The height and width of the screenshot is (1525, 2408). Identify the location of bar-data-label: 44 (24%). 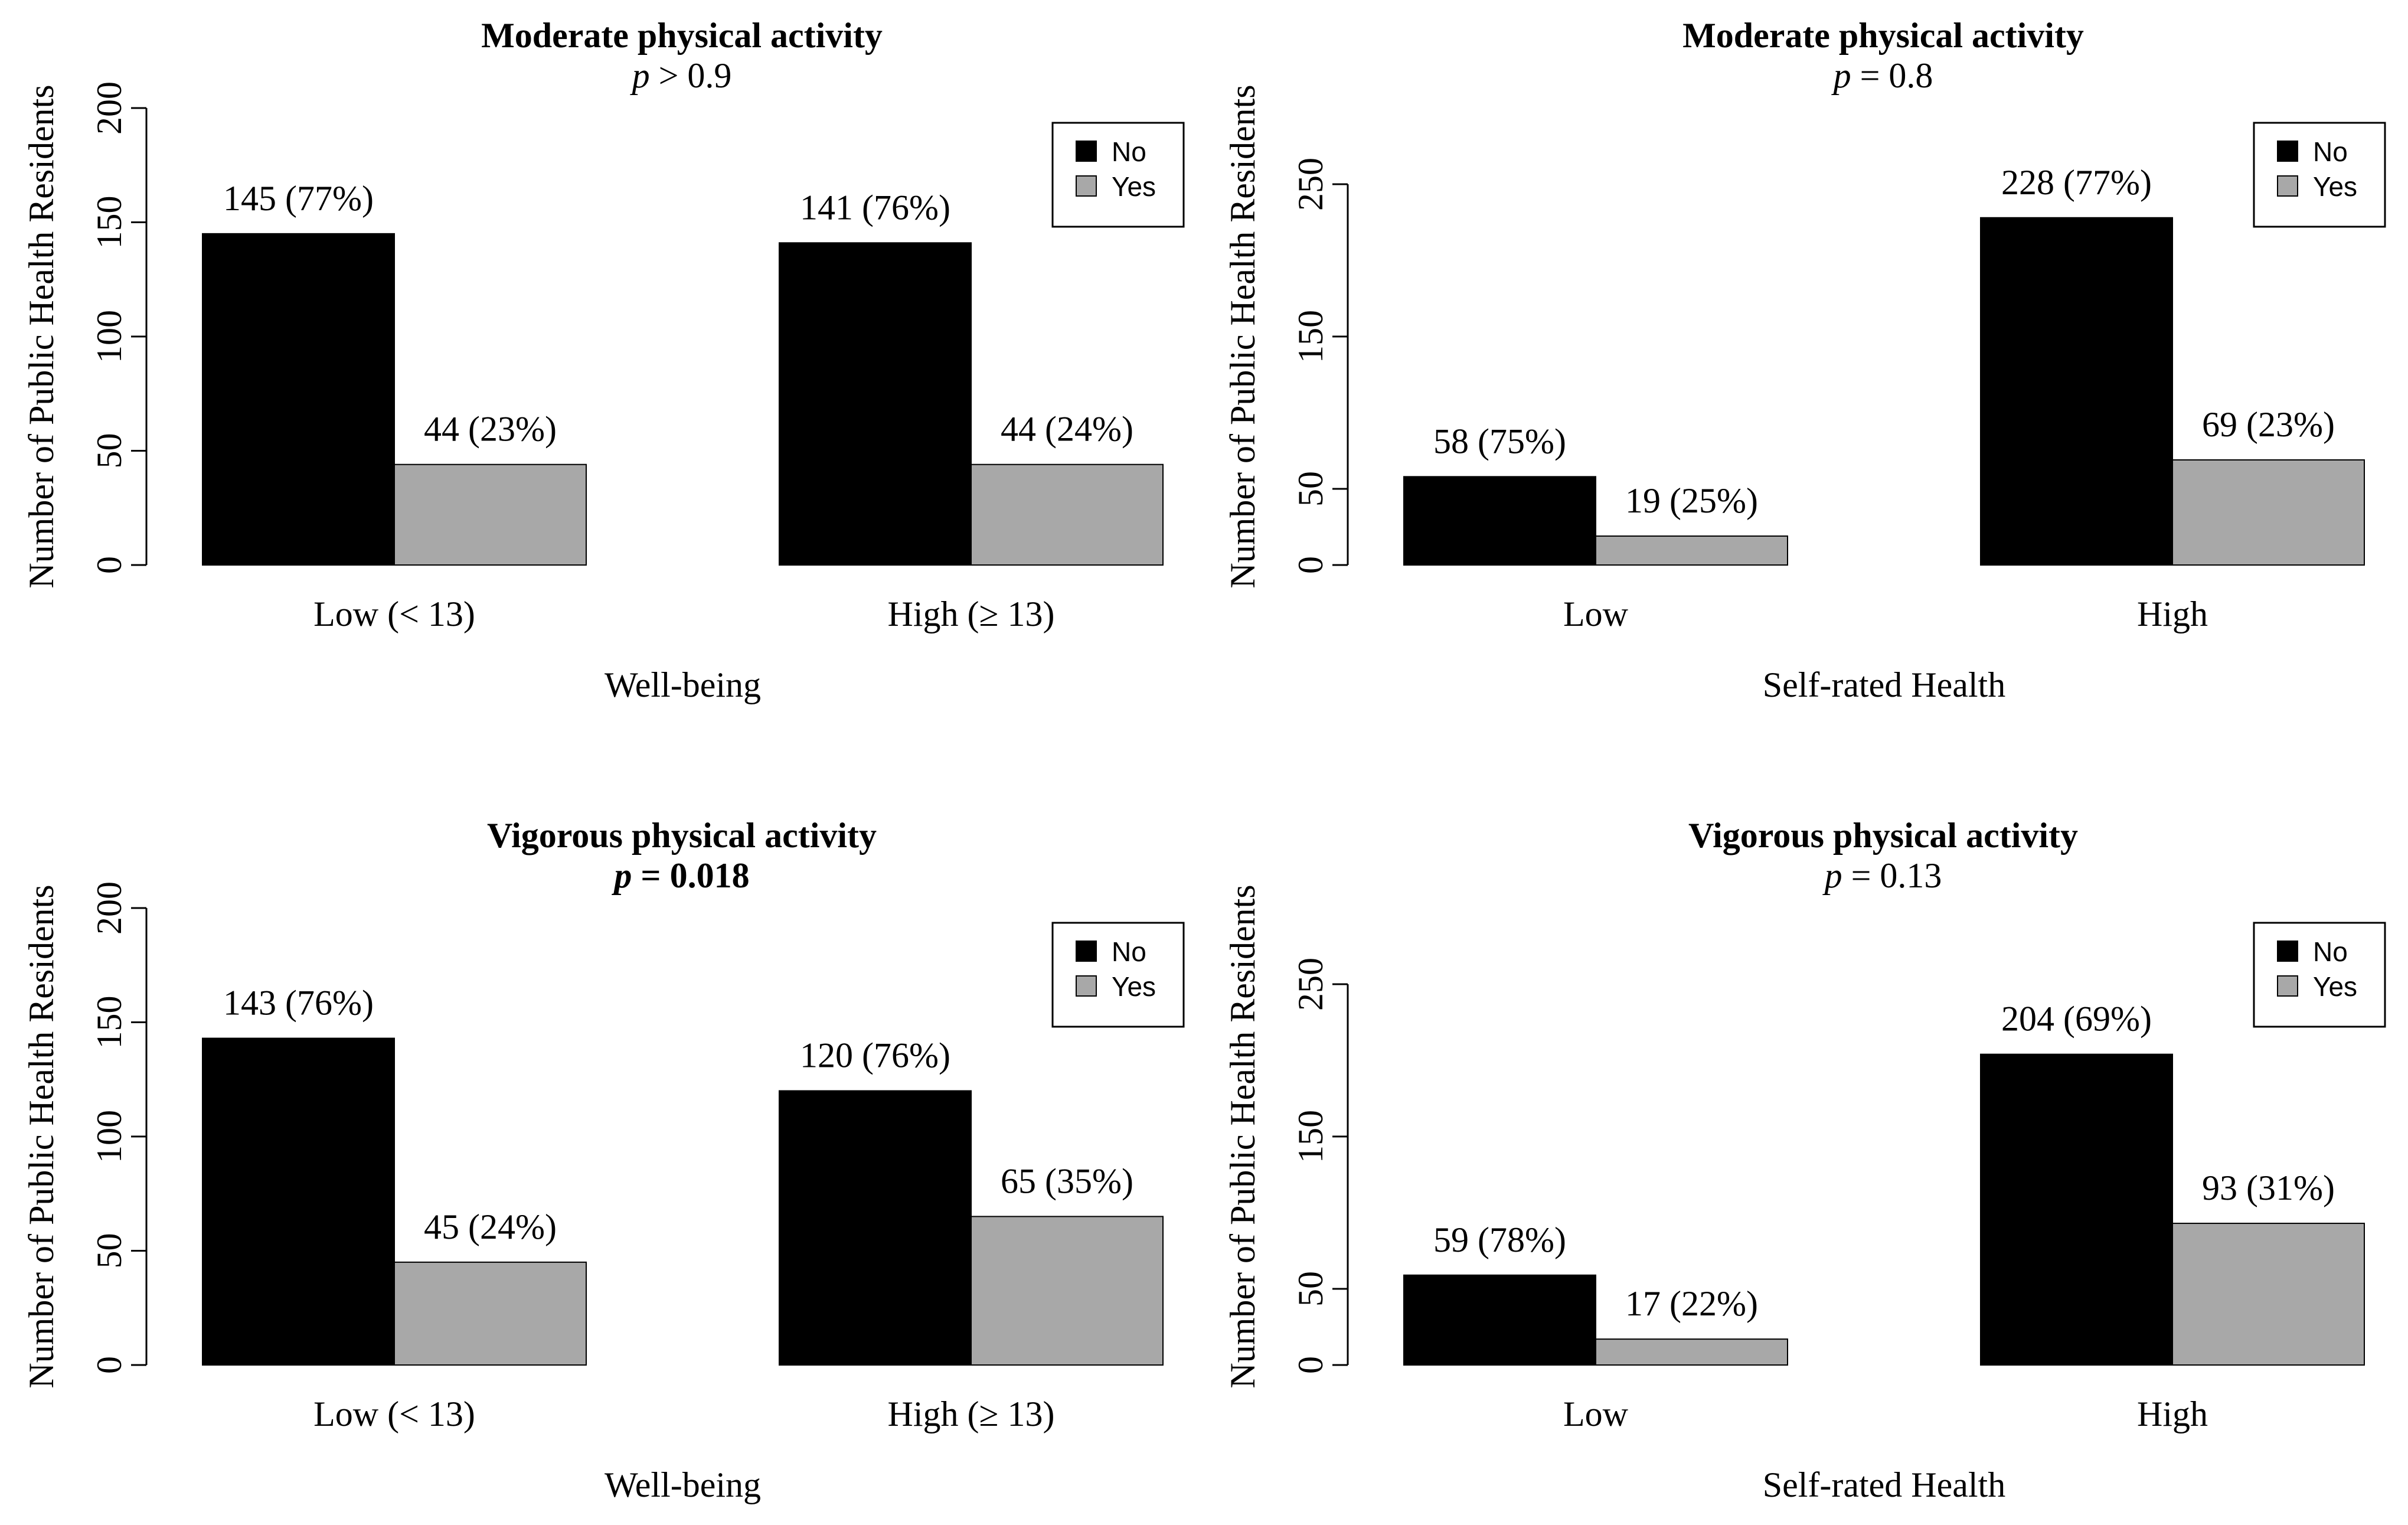
(1067, 429).